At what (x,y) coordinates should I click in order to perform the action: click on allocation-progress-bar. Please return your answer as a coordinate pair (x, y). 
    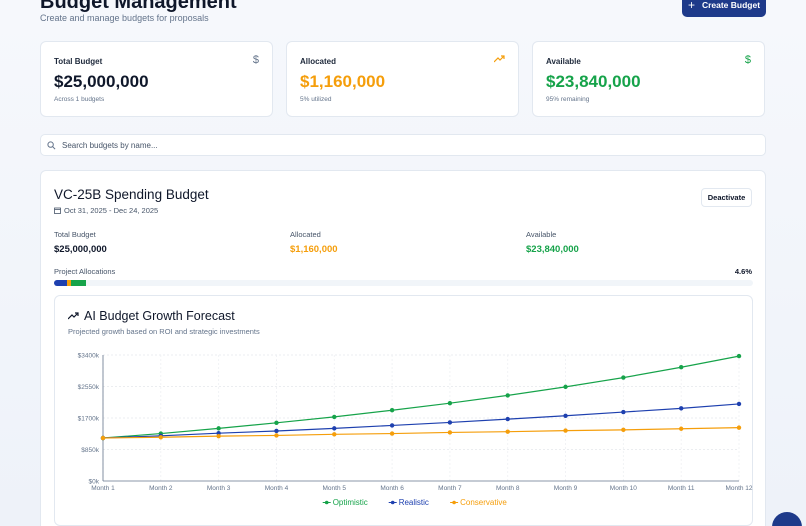
    Looking at the image, I should click on (403, 283).